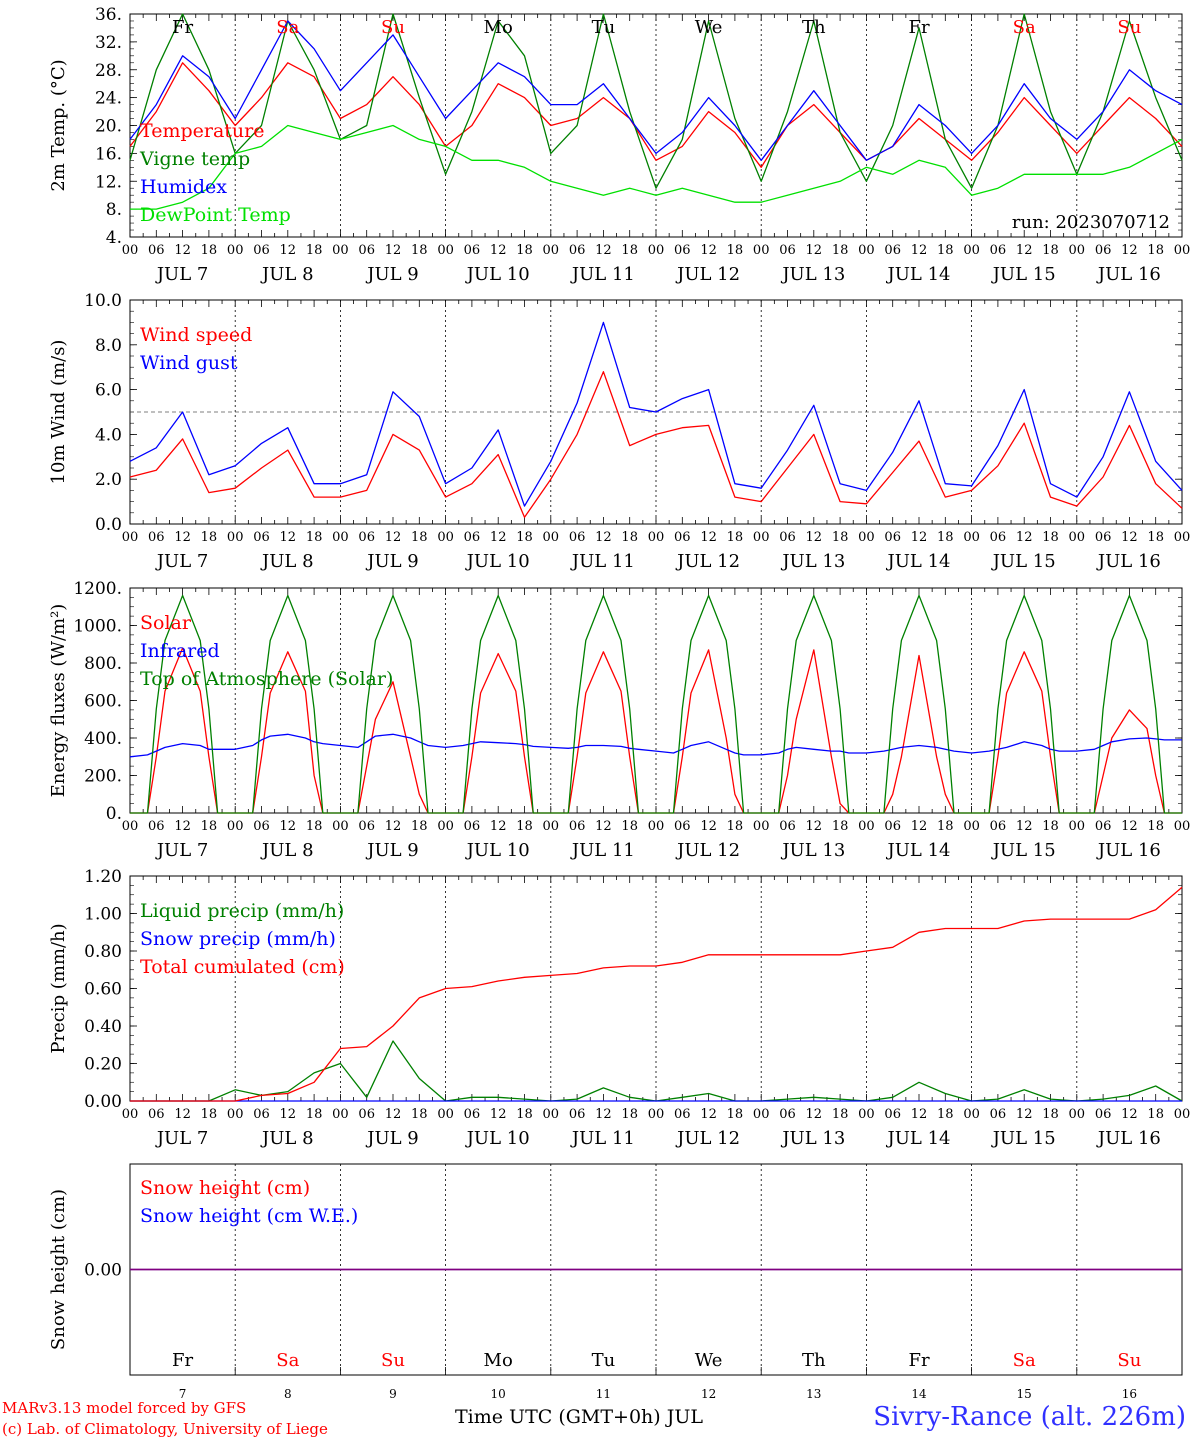  What do you see at coordinates (814, 27) in the screenshot?
I see `weekday-label: Th` at bounding box center [814, 27].